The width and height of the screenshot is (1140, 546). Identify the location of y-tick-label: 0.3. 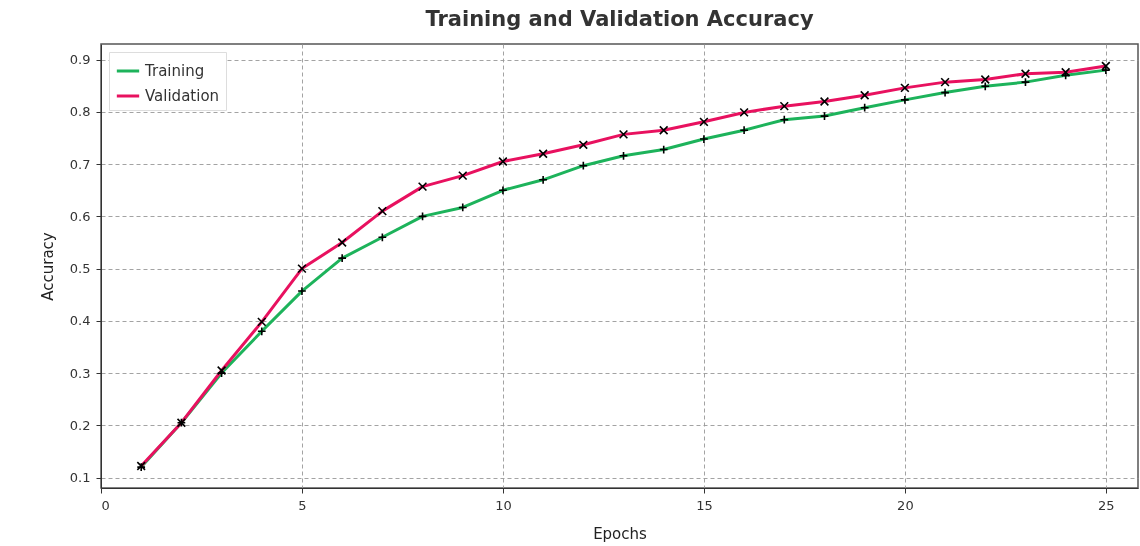
(80, 373).